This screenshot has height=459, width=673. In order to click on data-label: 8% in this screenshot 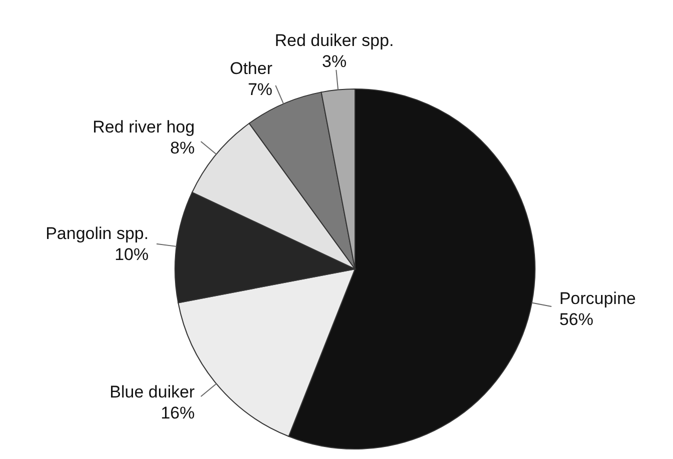, I will do `click(182, 148)`.